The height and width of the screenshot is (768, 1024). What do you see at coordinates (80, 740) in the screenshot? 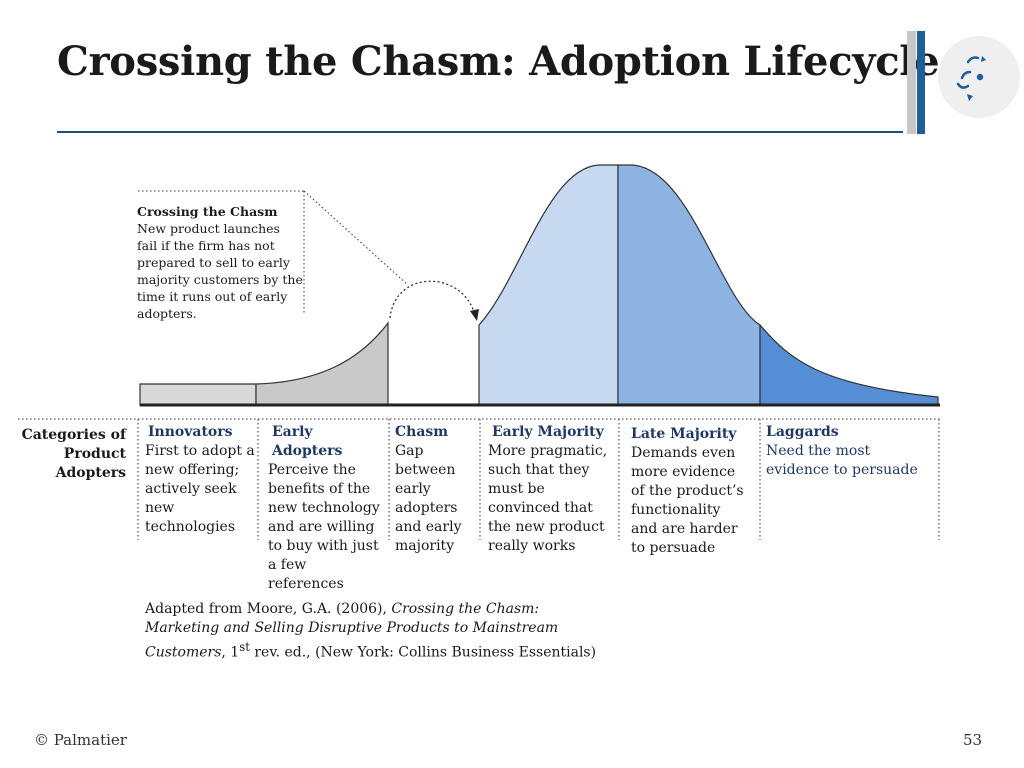
I see `footer-copyright: © Palmatier` at bounding box center [80, 740].